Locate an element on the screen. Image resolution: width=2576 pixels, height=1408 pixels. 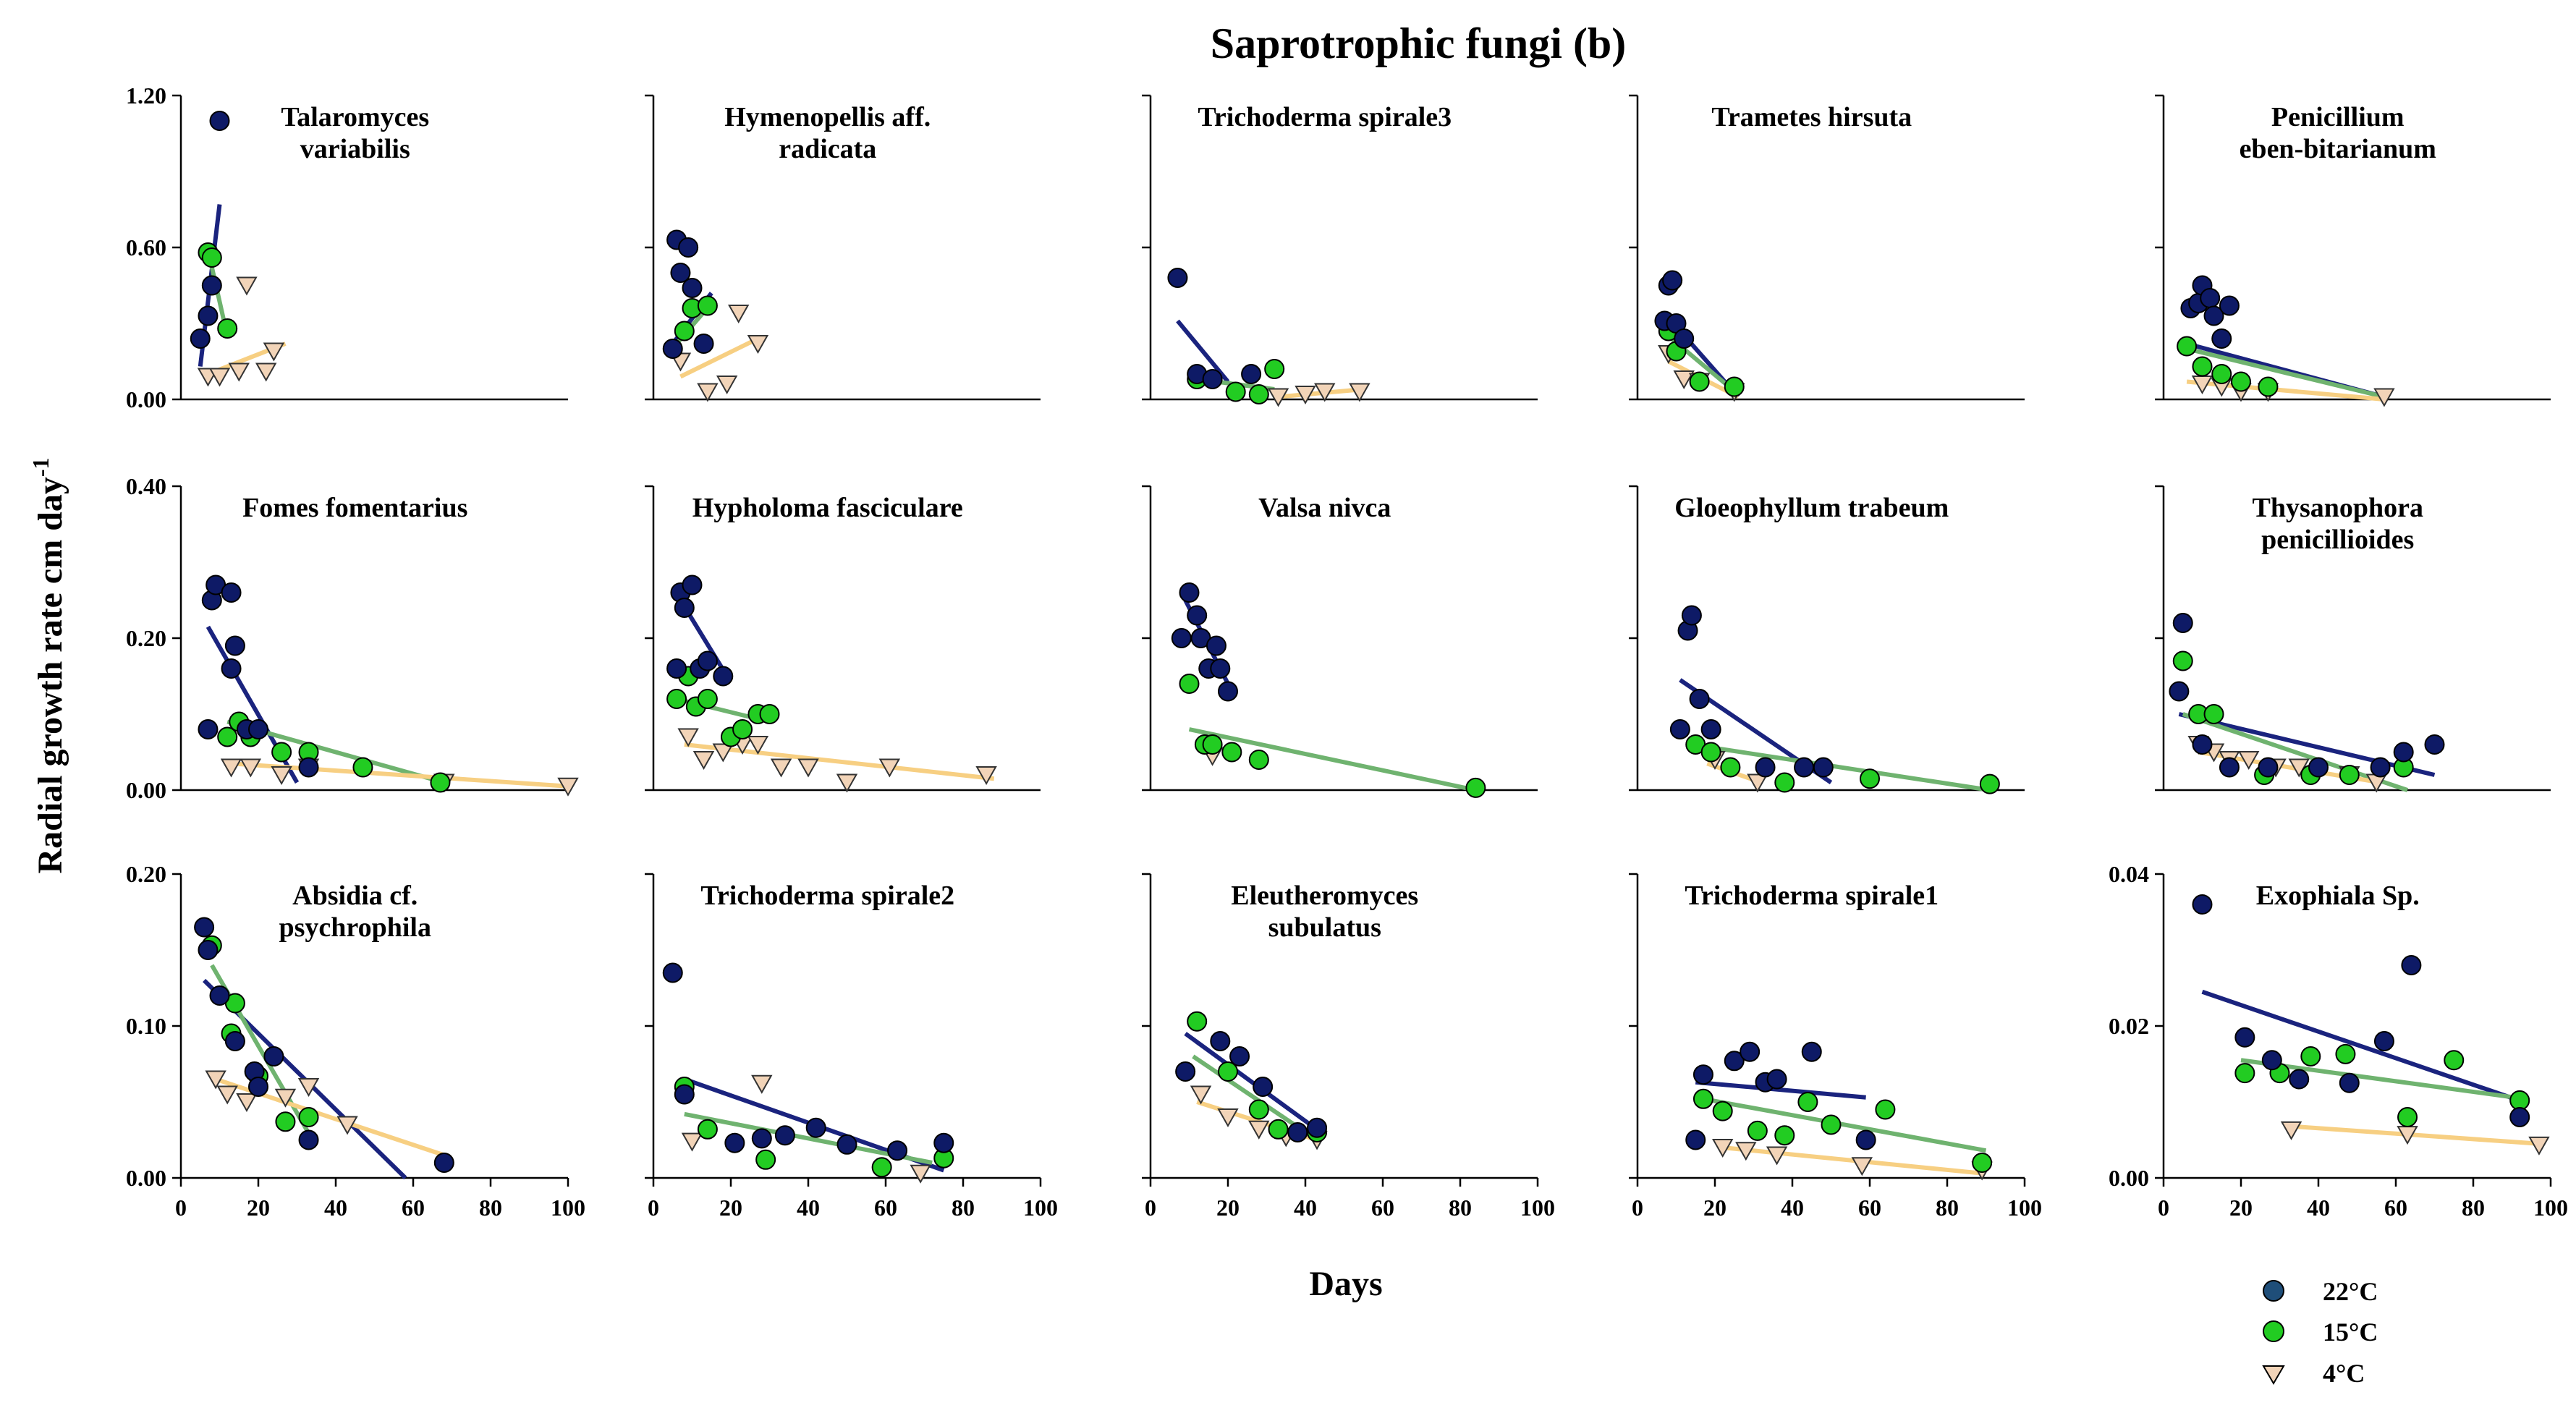
panel-title: Fomes fomentarius is located at coordinates (354, 508).